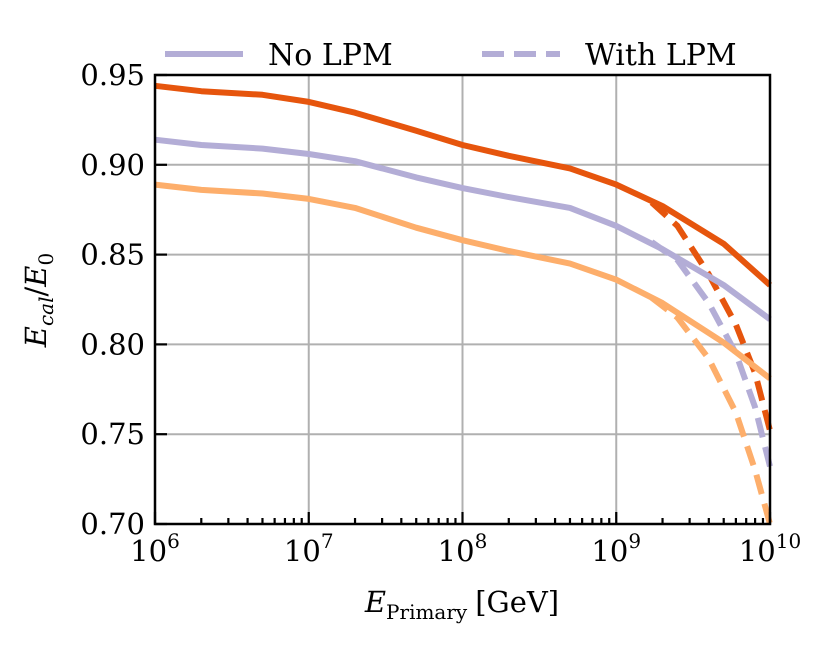  Describe the element at coordinates (112, 75) in the screenshot. I see `y-tick-label-5: 0.95` at that location.